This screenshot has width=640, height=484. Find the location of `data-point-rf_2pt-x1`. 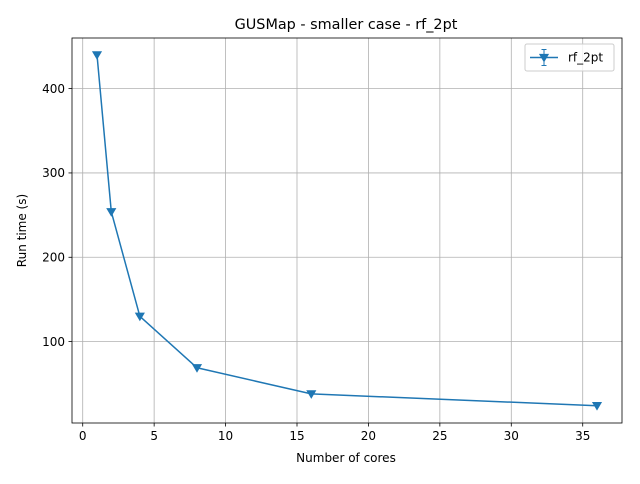

data-point-rf_2pt-x1 is located at coordinates (97, 55).